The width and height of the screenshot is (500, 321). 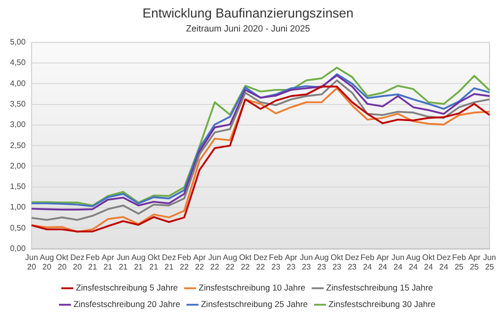 What do you see at coordinates (108, 262) in the screenshot?
I see `x-tick-label: Apr 21` at bounding box center [108, 262].